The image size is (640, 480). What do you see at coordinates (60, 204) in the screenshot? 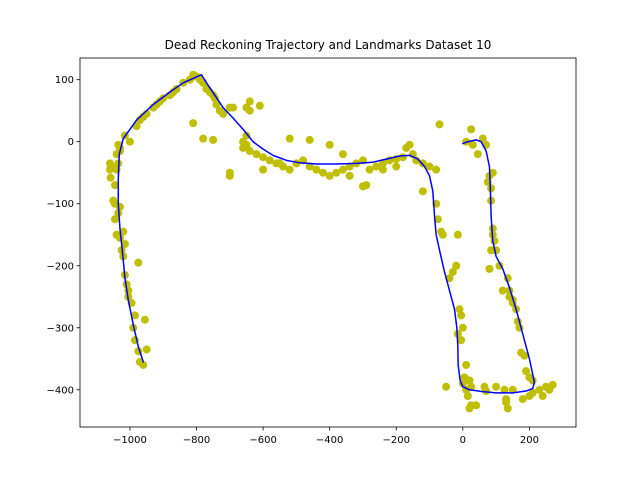
I see `y-tick-label: −100` at bounding box center [60, 204].